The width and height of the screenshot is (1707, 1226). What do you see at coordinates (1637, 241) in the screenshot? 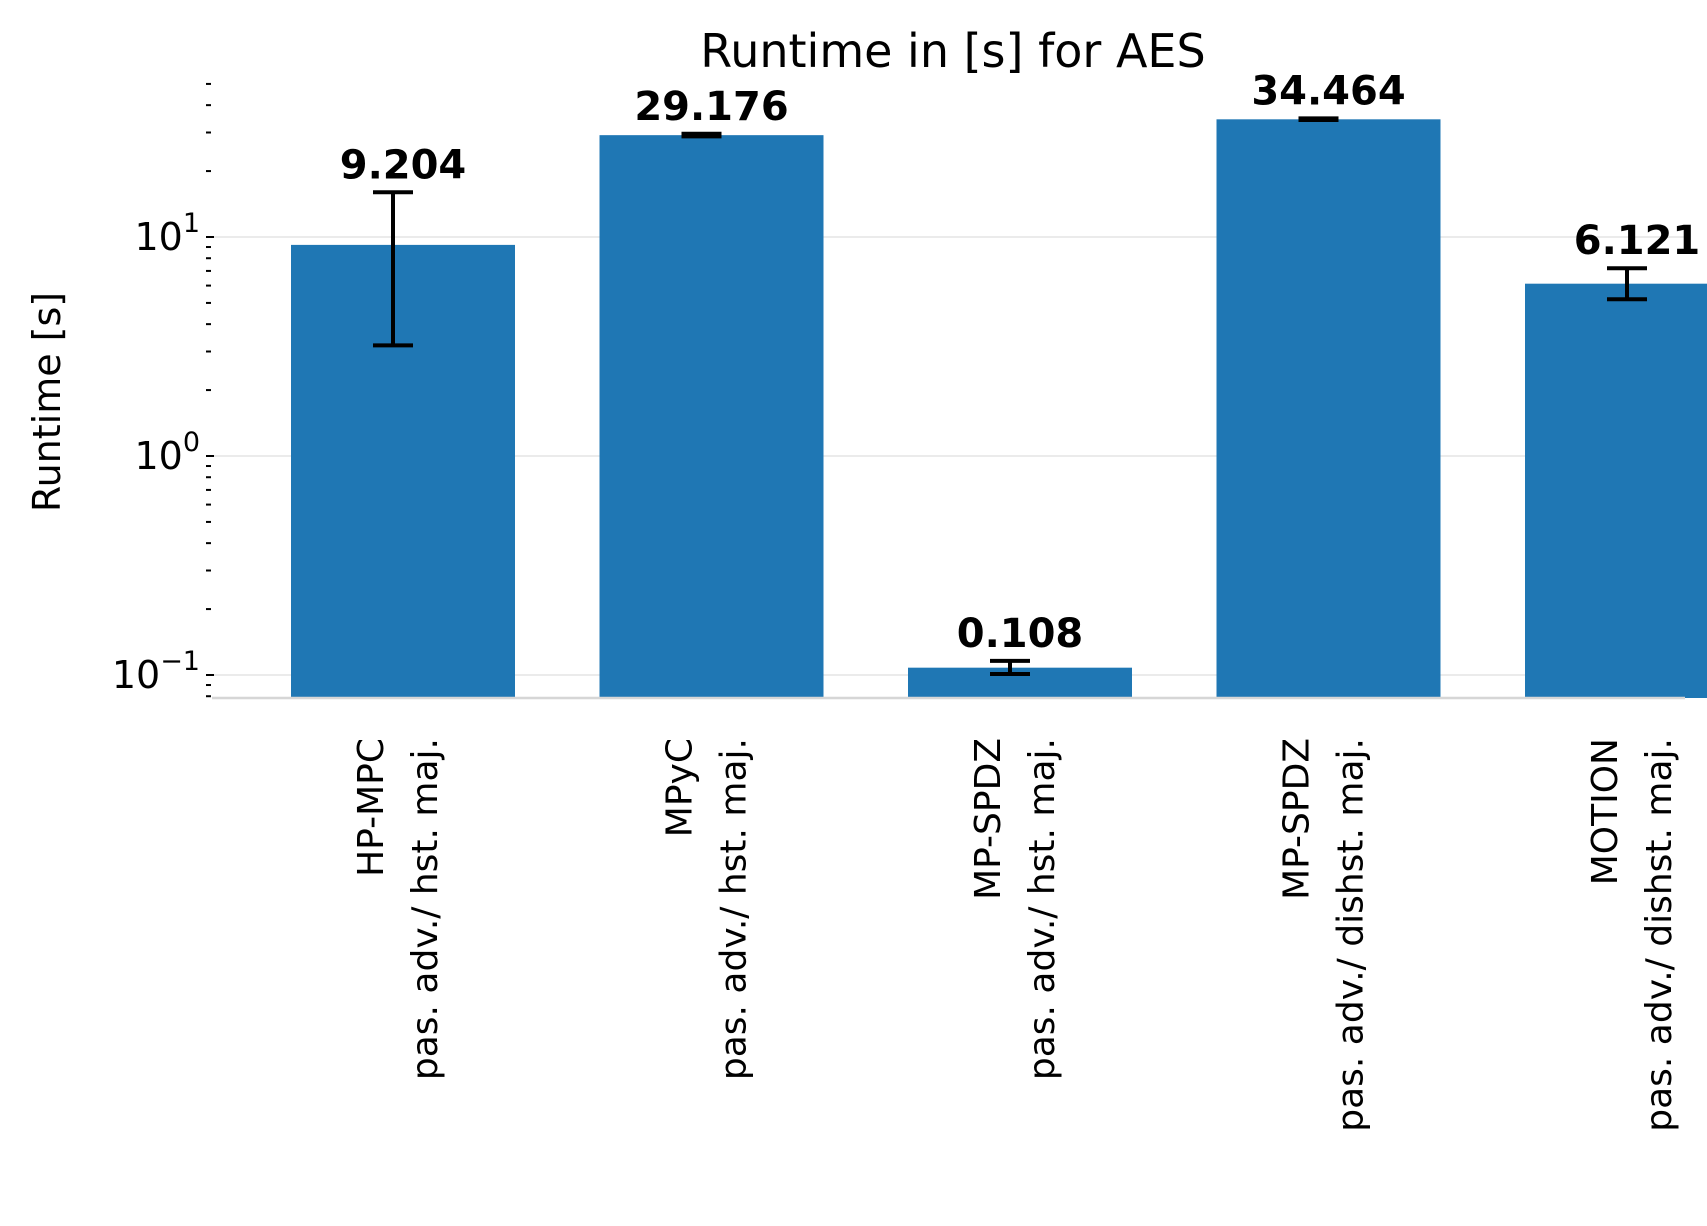
I see `data-label-4: 6.121` at bounding box center [1637, 241].